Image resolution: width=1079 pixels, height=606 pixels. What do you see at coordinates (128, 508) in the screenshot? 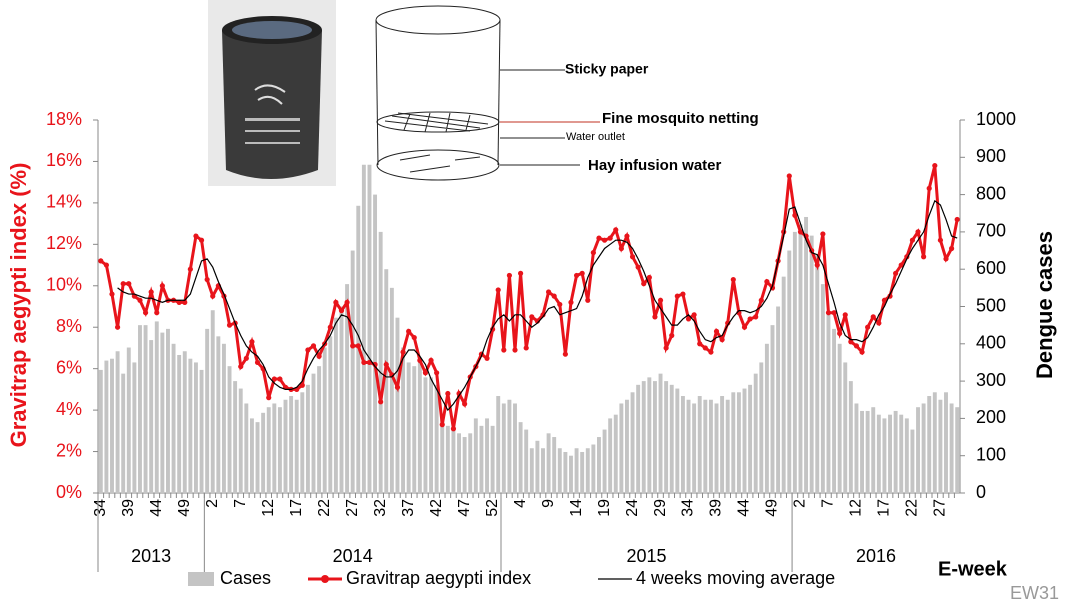
I see `x-tick-label: 39` at bounding box center [128, 508].